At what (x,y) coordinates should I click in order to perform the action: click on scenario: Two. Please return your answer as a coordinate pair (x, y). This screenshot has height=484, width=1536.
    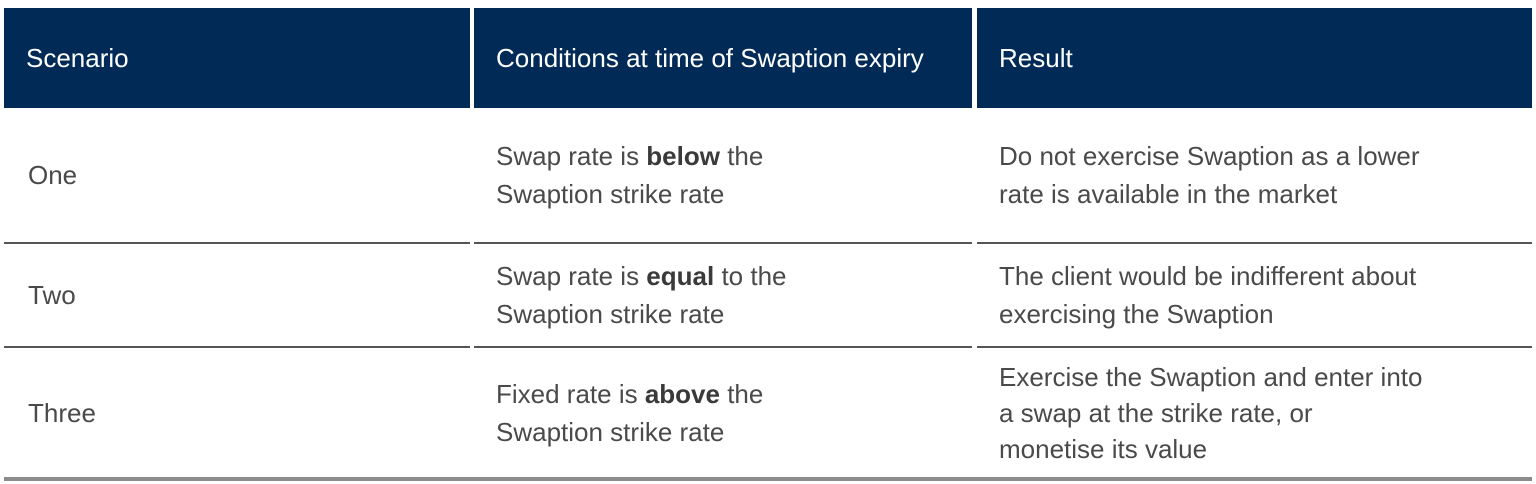
    Looking at the image, I should click on (52, 295).